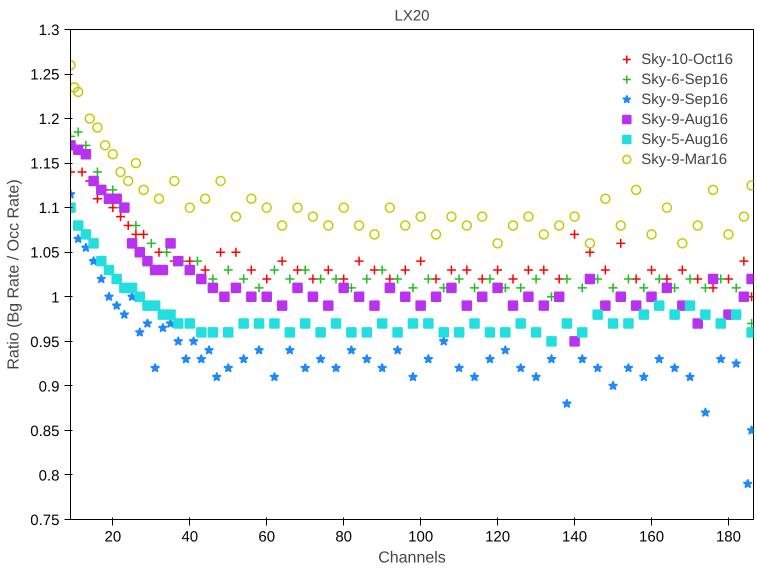 The image size is (757, 569). What do you see at coordinates (684, 159) in the screenshot?
I see `legend-label: Sky-9-Mar16` at bounding box center [684, 159].